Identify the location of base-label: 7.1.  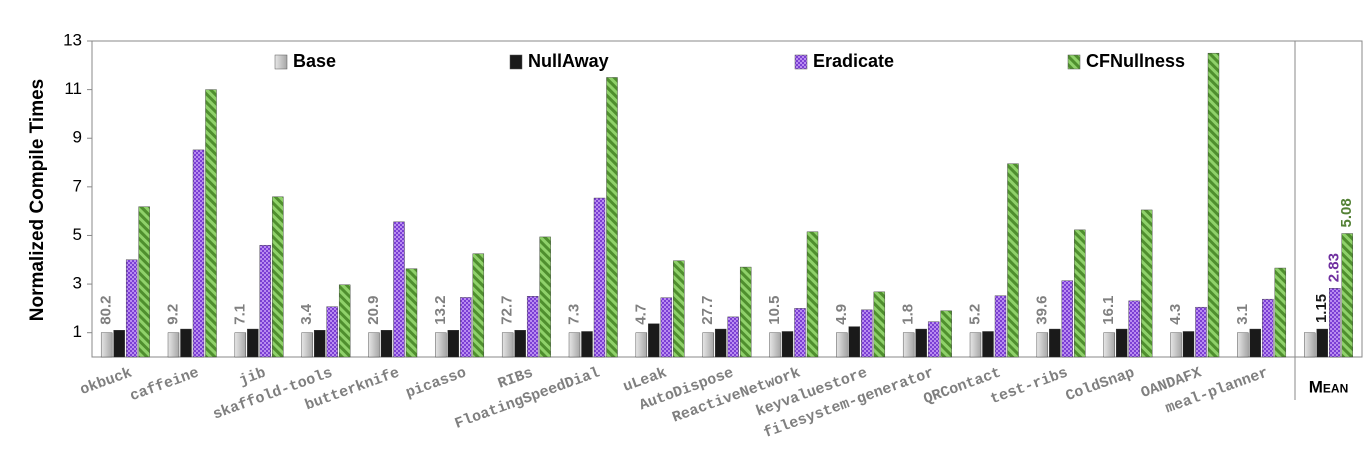
(239, 314).